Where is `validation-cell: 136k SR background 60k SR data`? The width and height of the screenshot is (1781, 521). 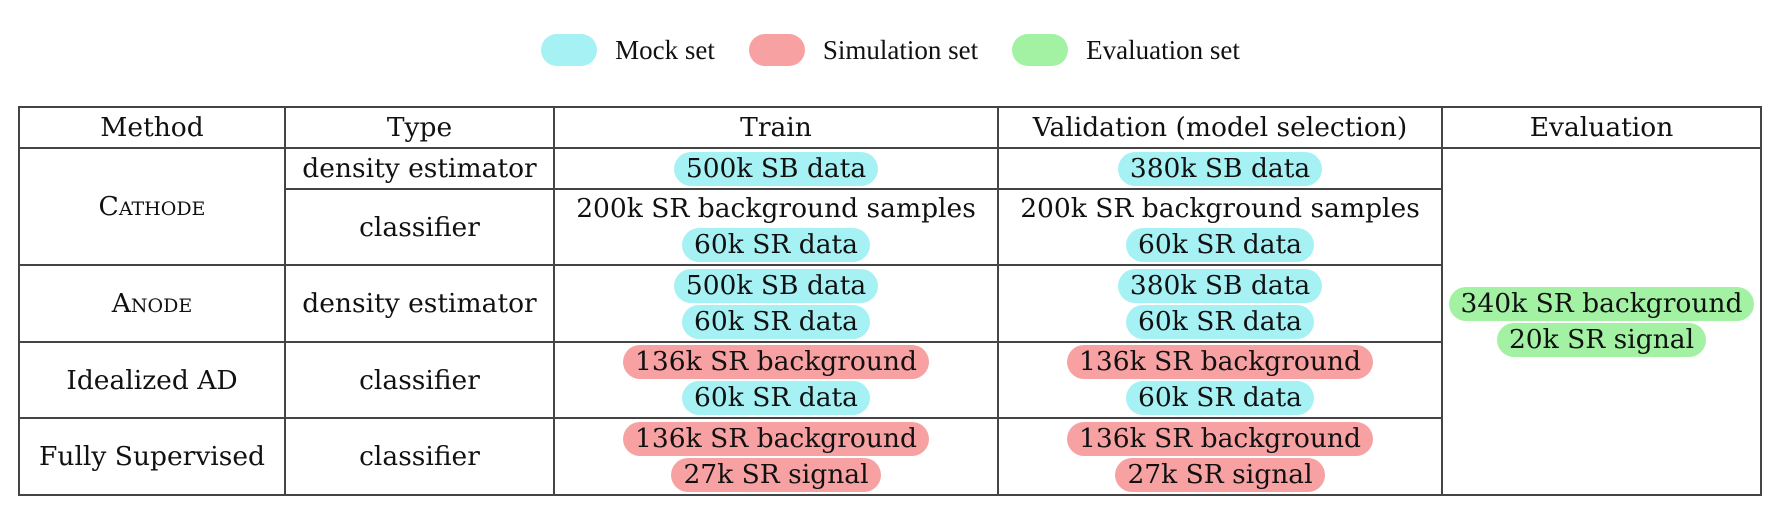 validation-cell: 136k SR background 60k SR data is located at coordinates (1220, 380).